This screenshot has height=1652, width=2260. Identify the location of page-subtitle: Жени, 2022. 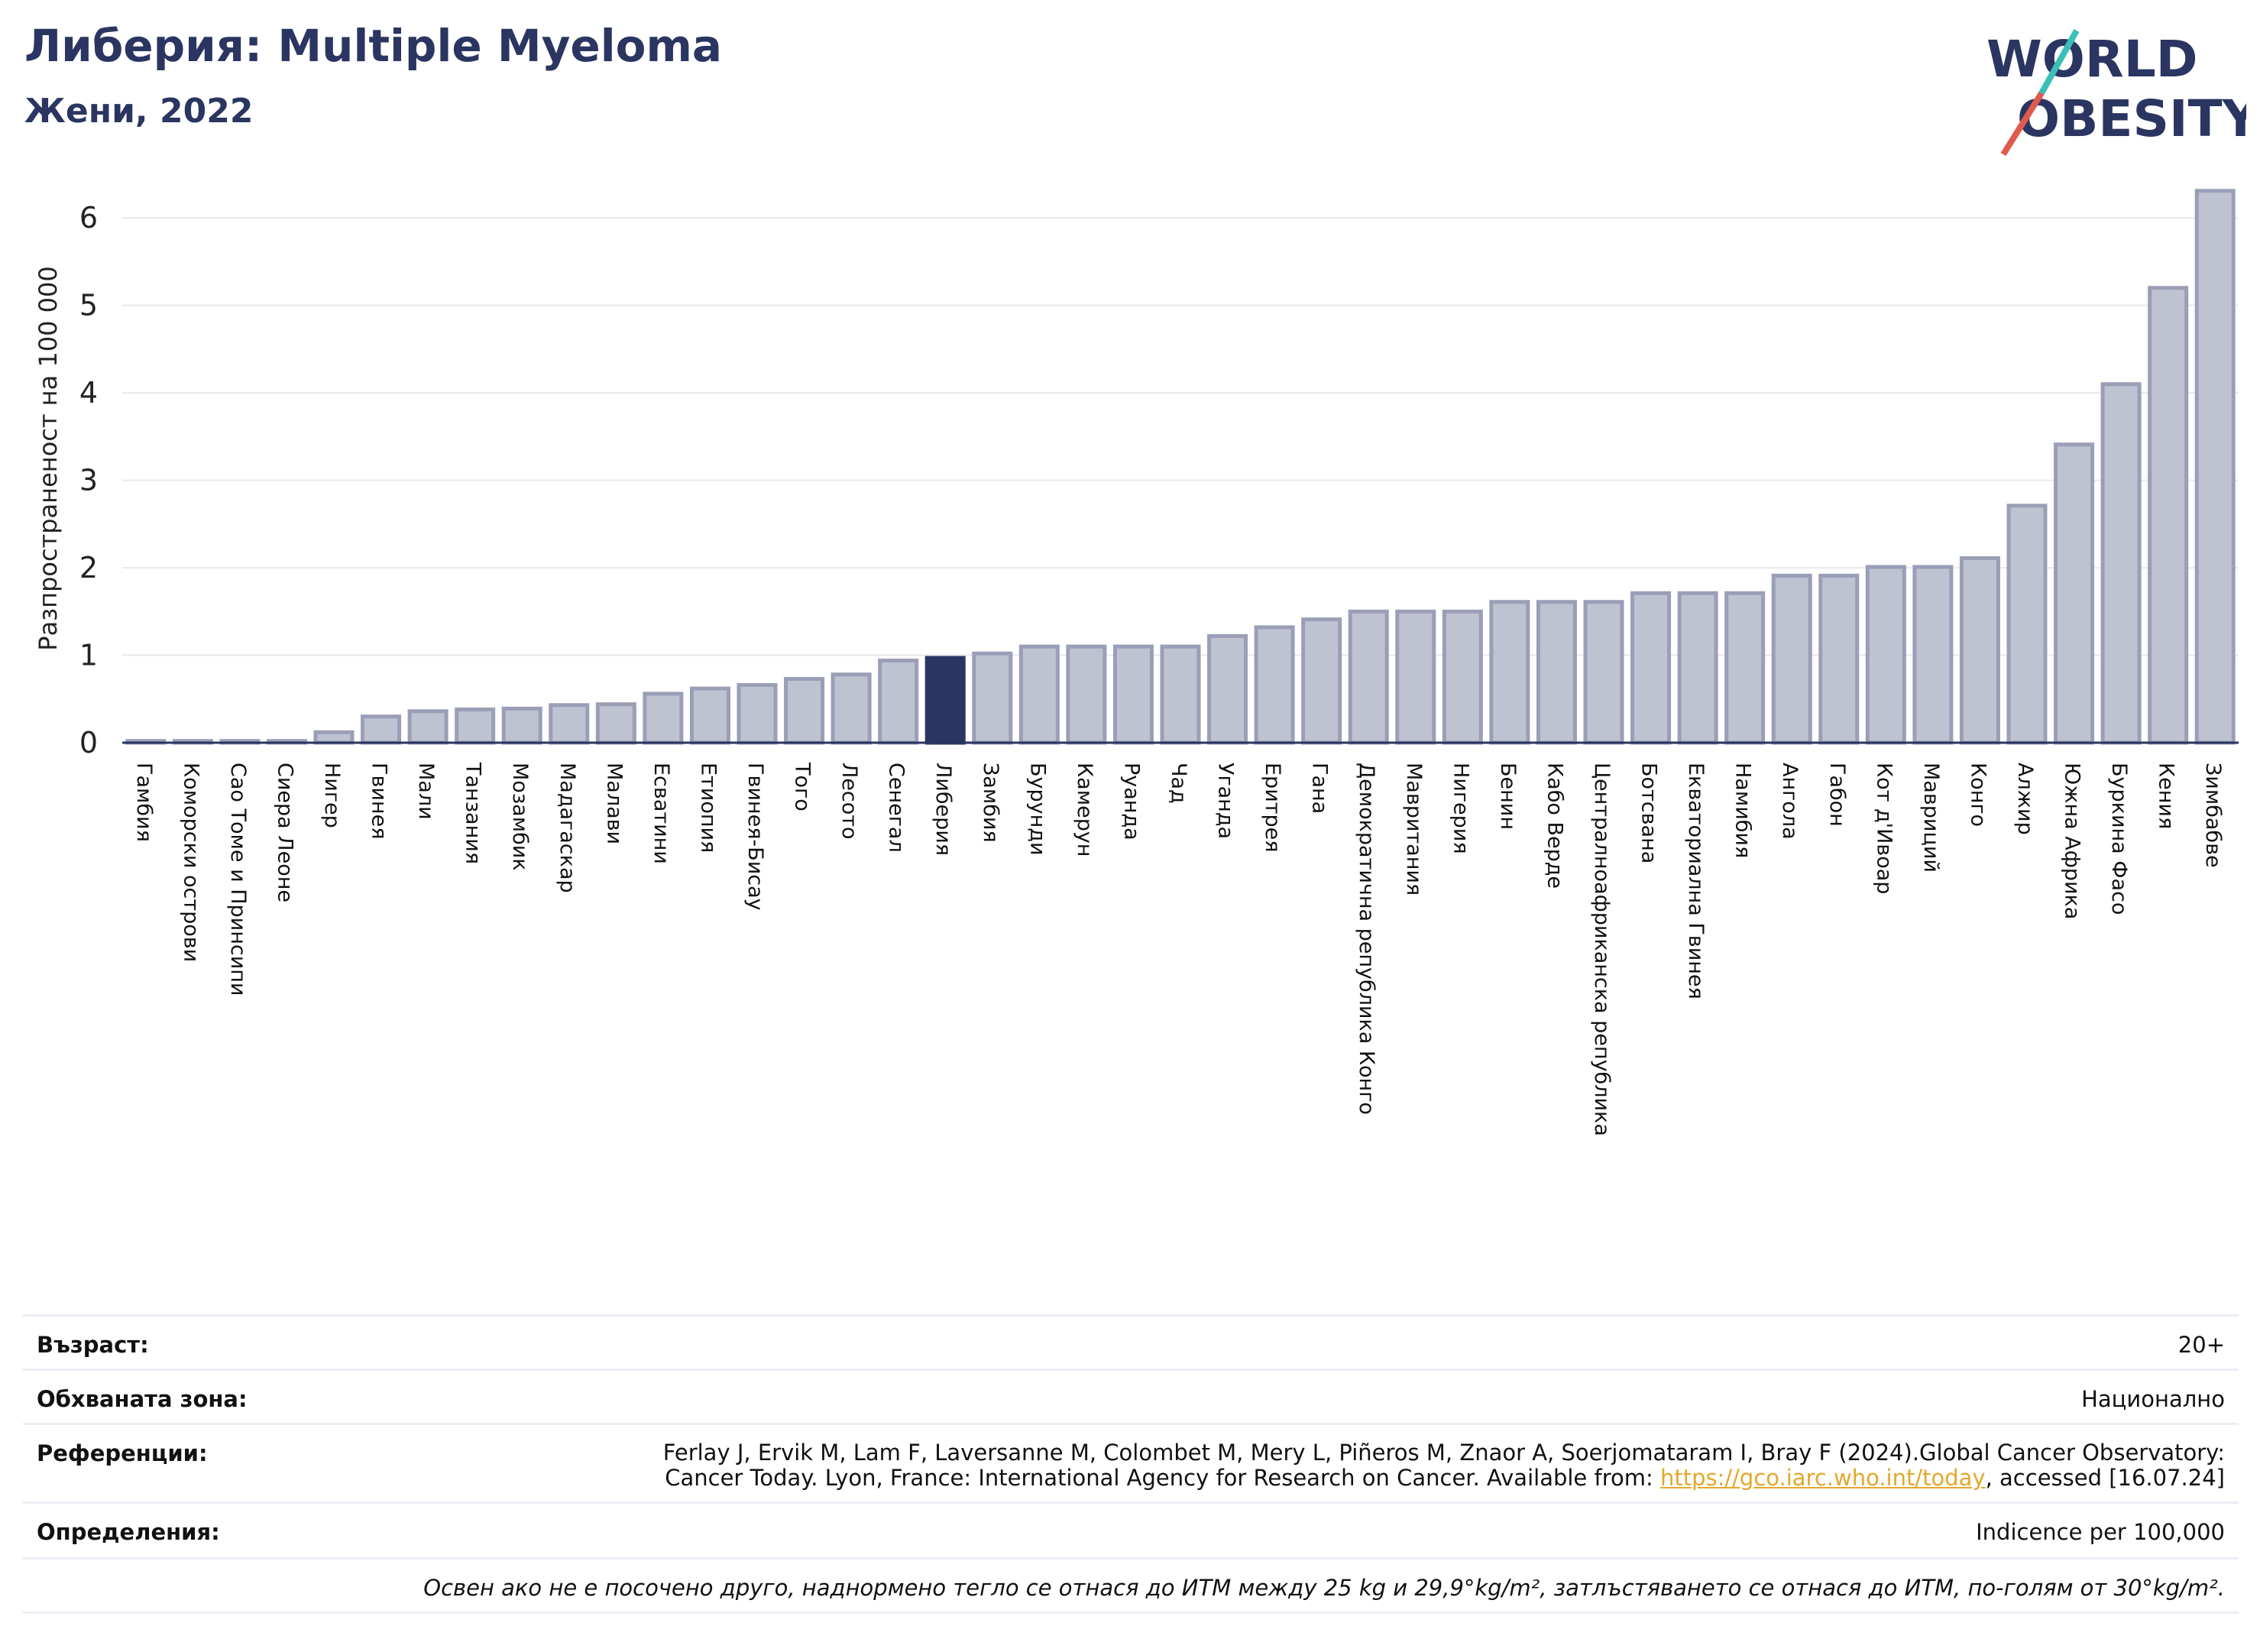
(139, 111).